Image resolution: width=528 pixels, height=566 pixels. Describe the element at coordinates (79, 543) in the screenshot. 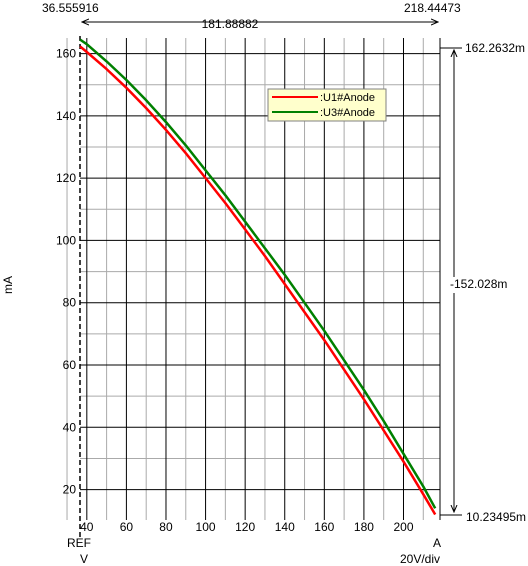

I see `ref-label: REF` at that location.